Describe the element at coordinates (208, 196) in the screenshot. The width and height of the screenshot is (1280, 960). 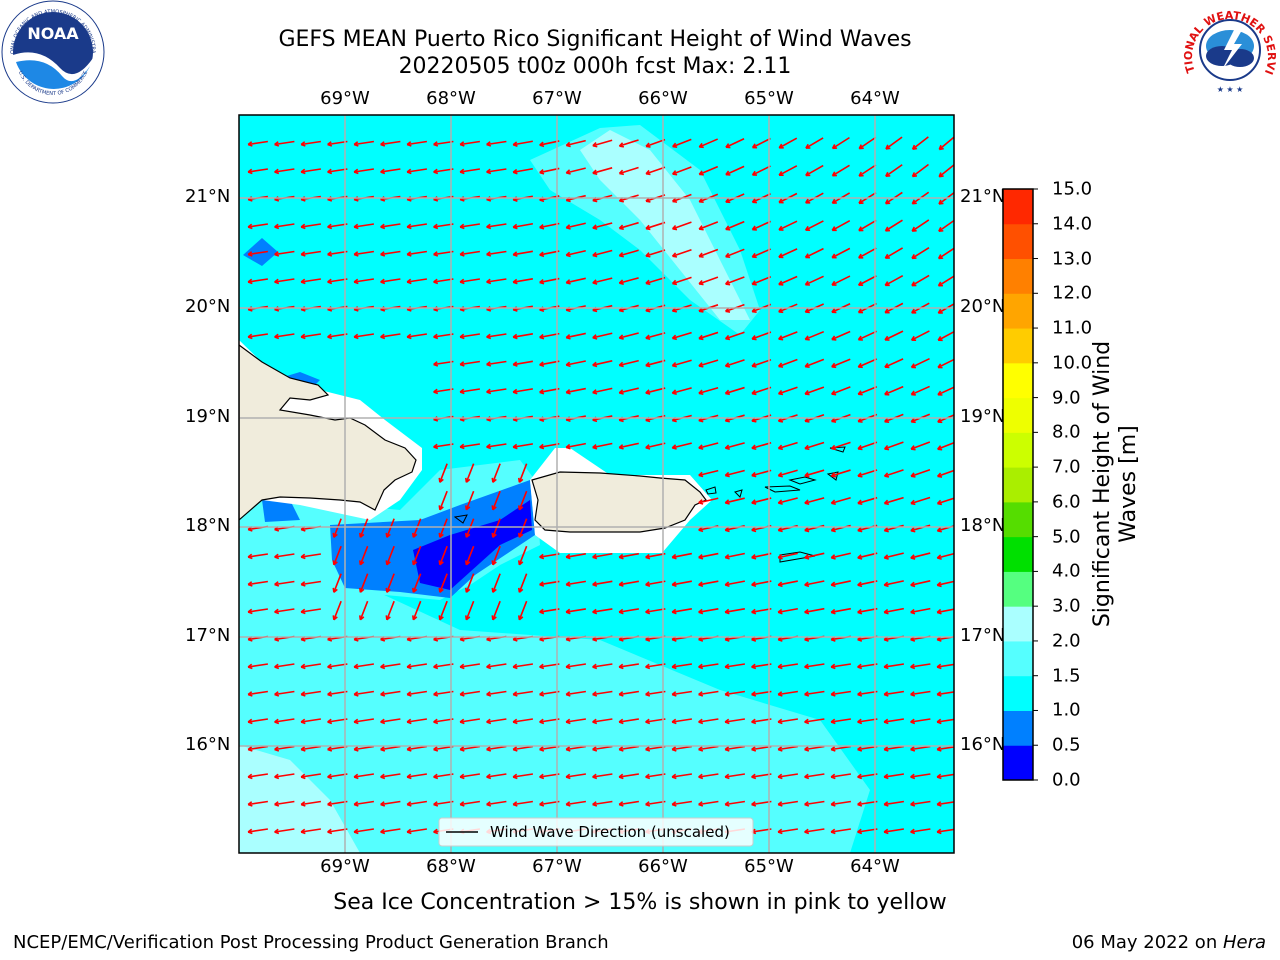
I see `lat-left-21: 21°N` at that location.